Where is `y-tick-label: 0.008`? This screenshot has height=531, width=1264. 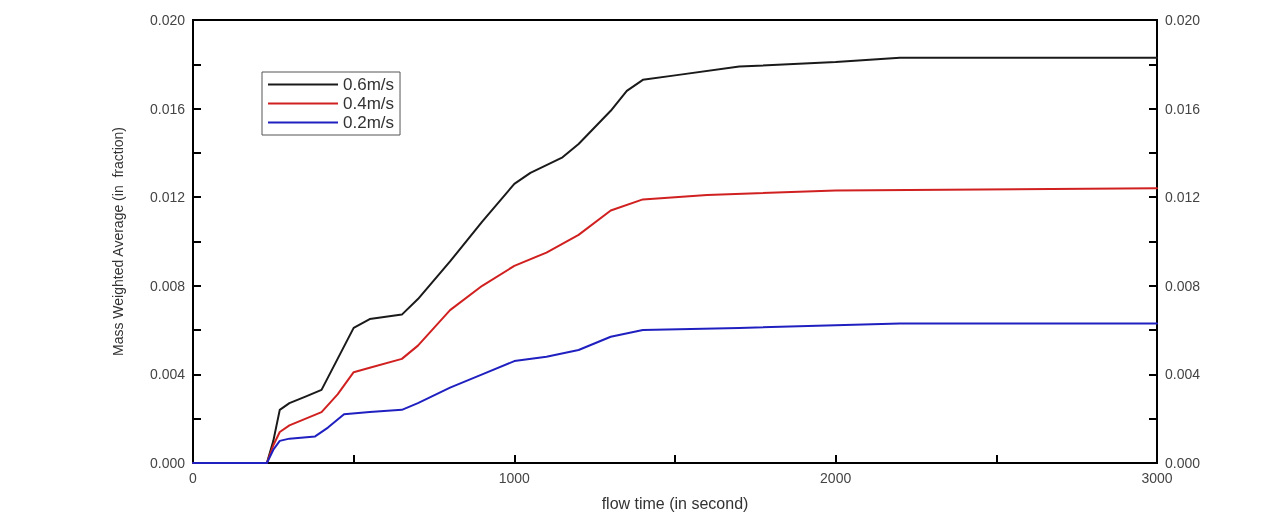
y-tick-label: 0.008 is located at coordinates (167, 285).